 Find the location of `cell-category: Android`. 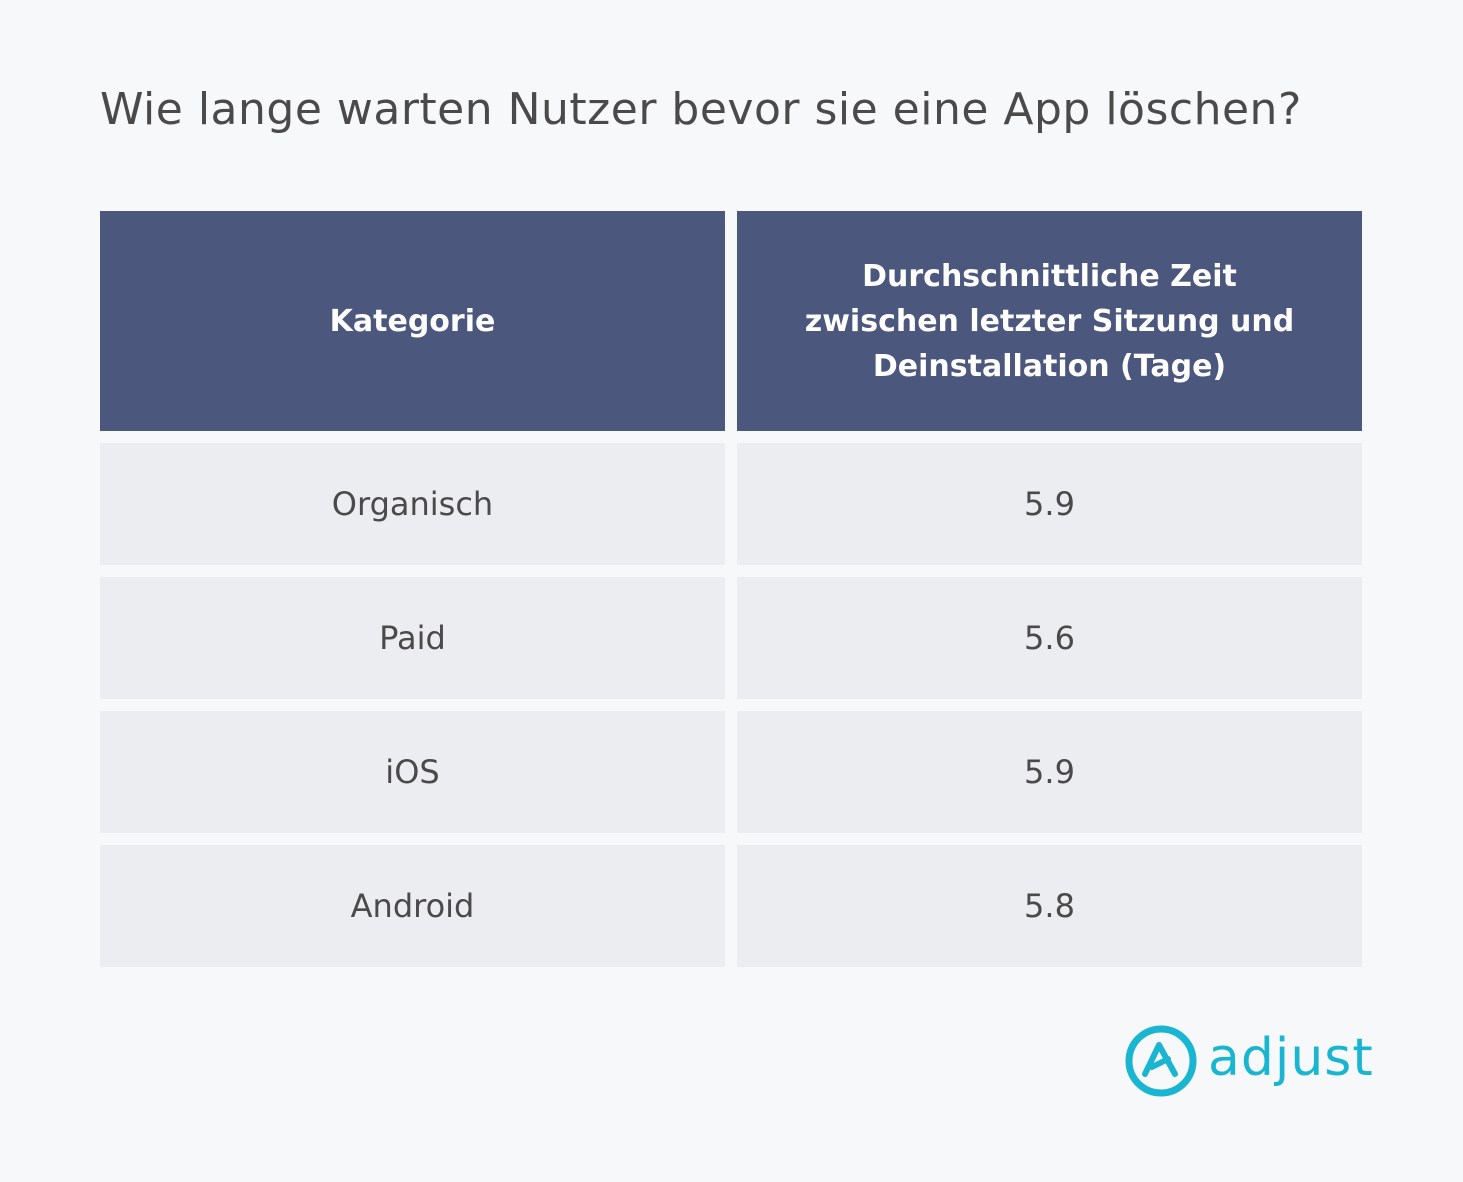

cell-category: Android is located at coordinates (412, 906).